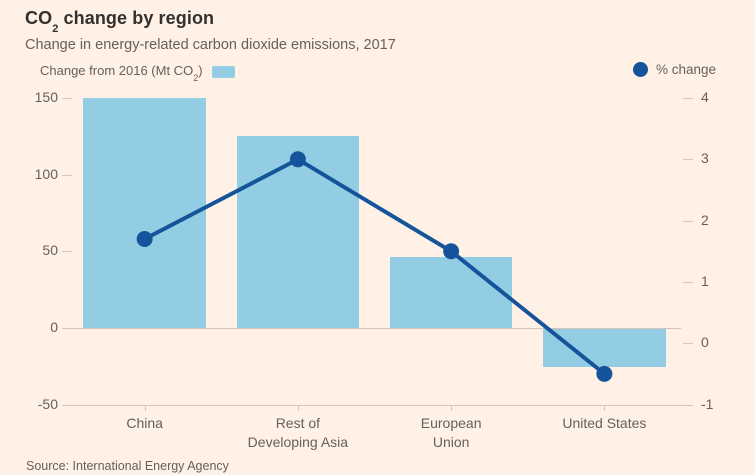 This screenshot has width=755, height=475. What do you see at coordinates (46, 173) in the screenshot?
I see `left-axis-tick-label: 100` at bounding box center [46, 173].